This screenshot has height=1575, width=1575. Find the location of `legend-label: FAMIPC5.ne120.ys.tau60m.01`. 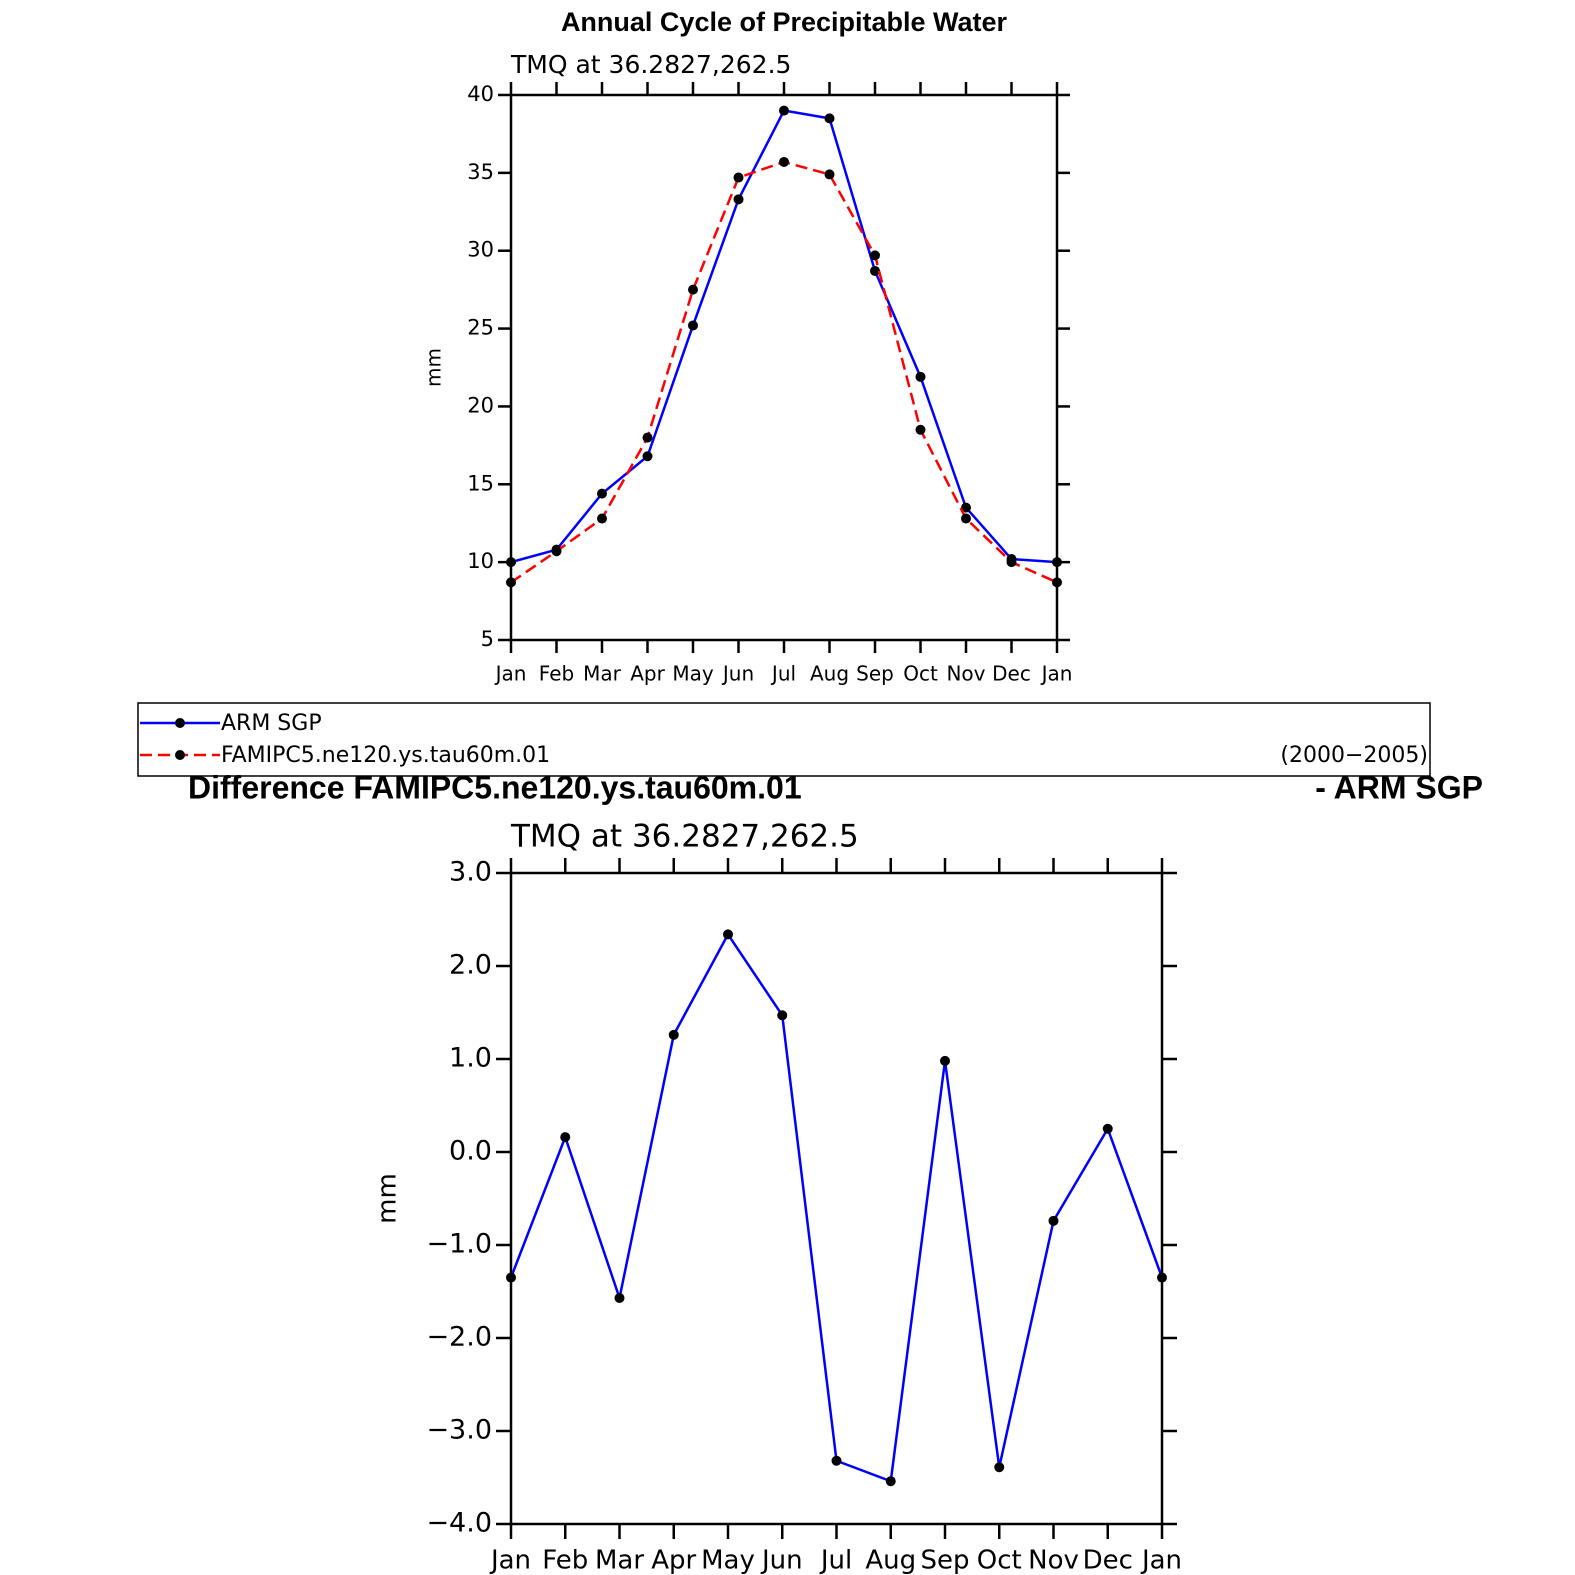

legend-label: FAMIPC5.ne120.ys.tau60m.01 is located at coordinates (385, 755).